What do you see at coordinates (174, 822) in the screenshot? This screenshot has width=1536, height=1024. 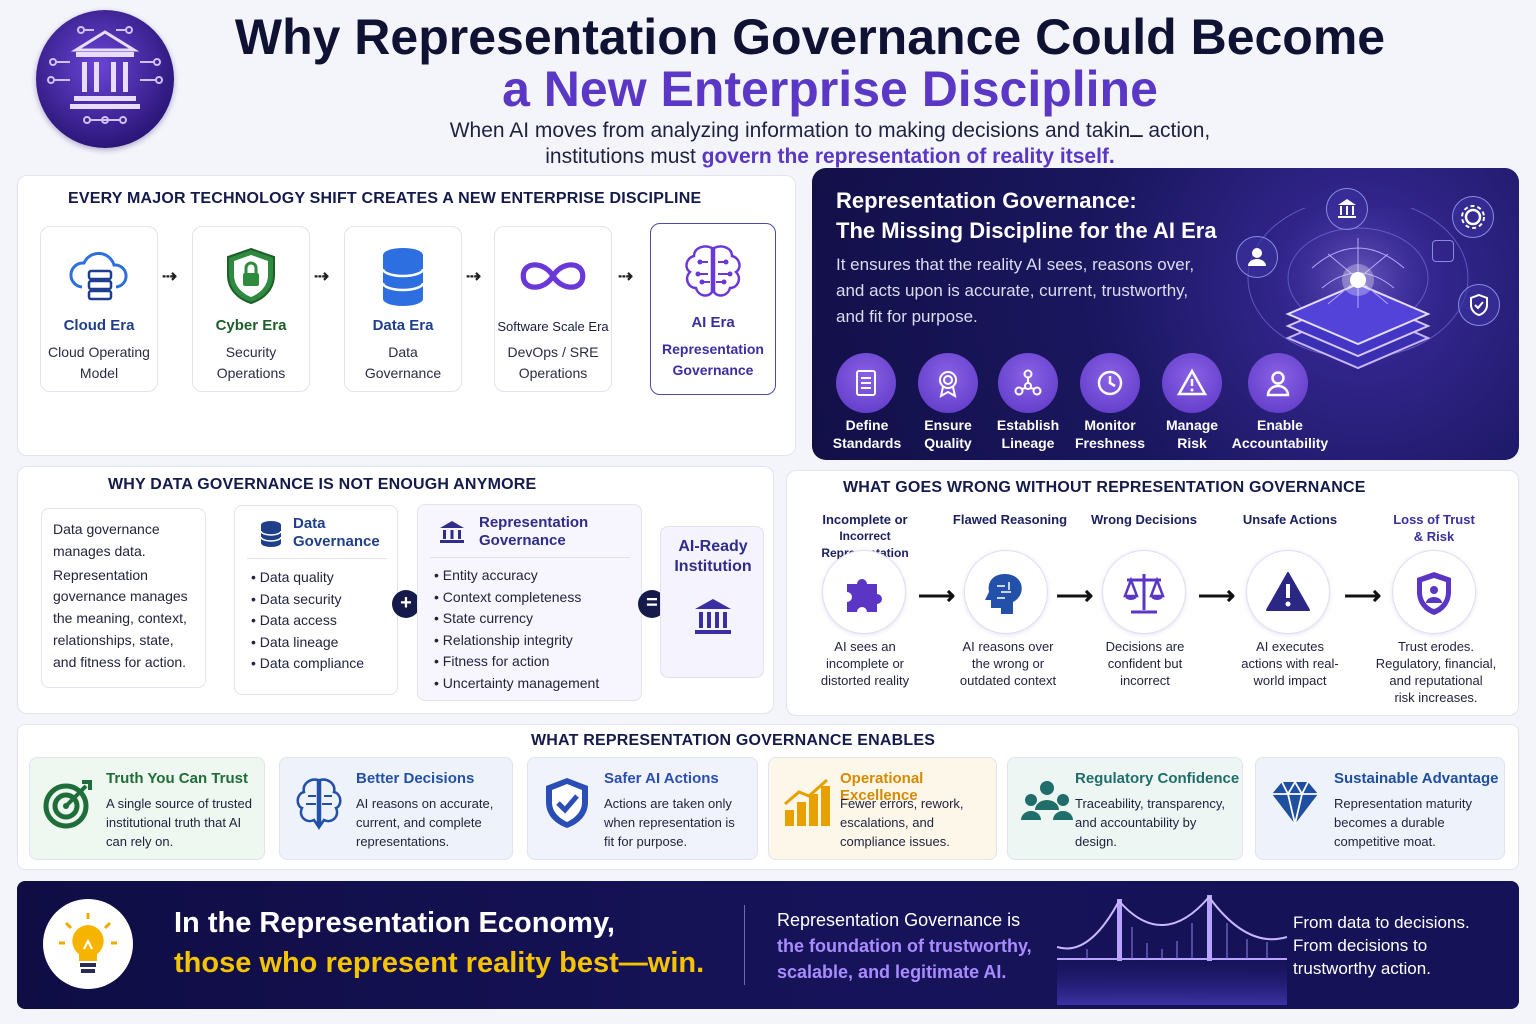 I see `benefit-desc-line: institutional truth that AI` at bounding box center [174, 822].